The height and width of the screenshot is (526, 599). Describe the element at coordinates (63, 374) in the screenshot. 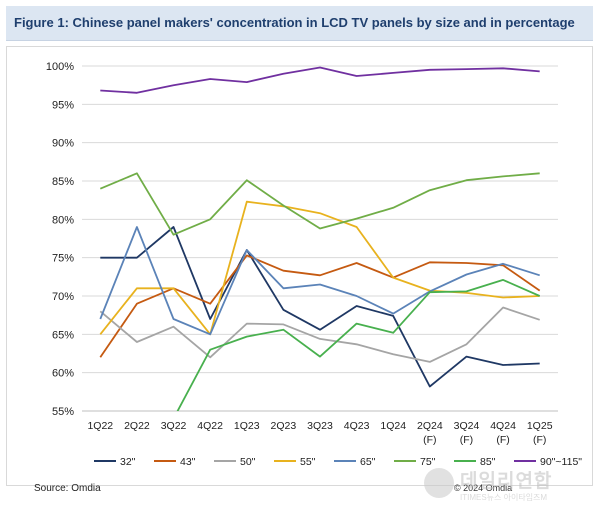

I see `y-tick-label: 60%` at that location.